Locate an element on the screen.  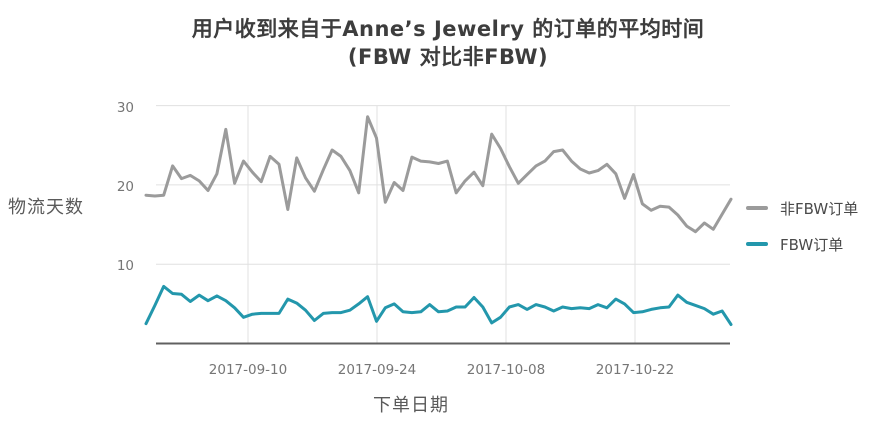
x-tick-2017-09-24: 2017-09-24 is located at coordinates (377, 370).